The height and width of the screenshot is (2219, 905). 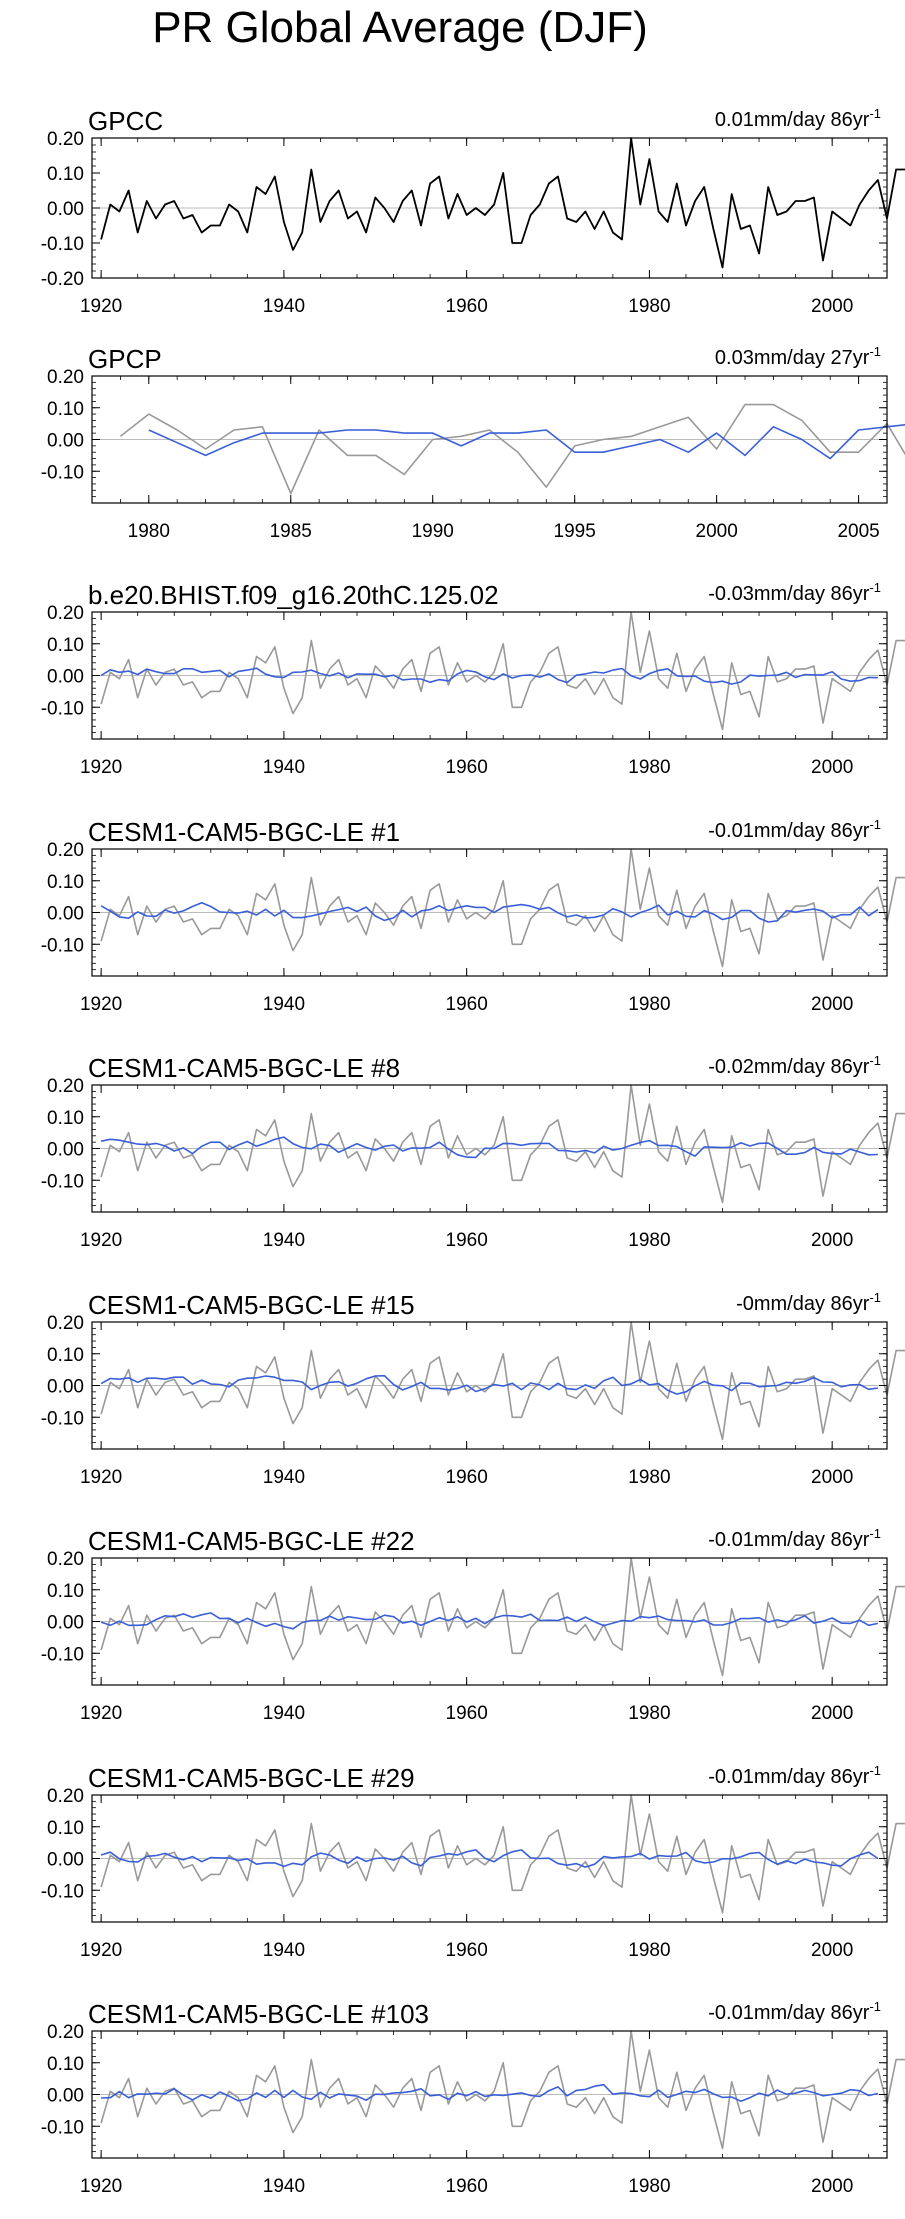 I want to click on series-line-observed, so click(x=502, y=203).